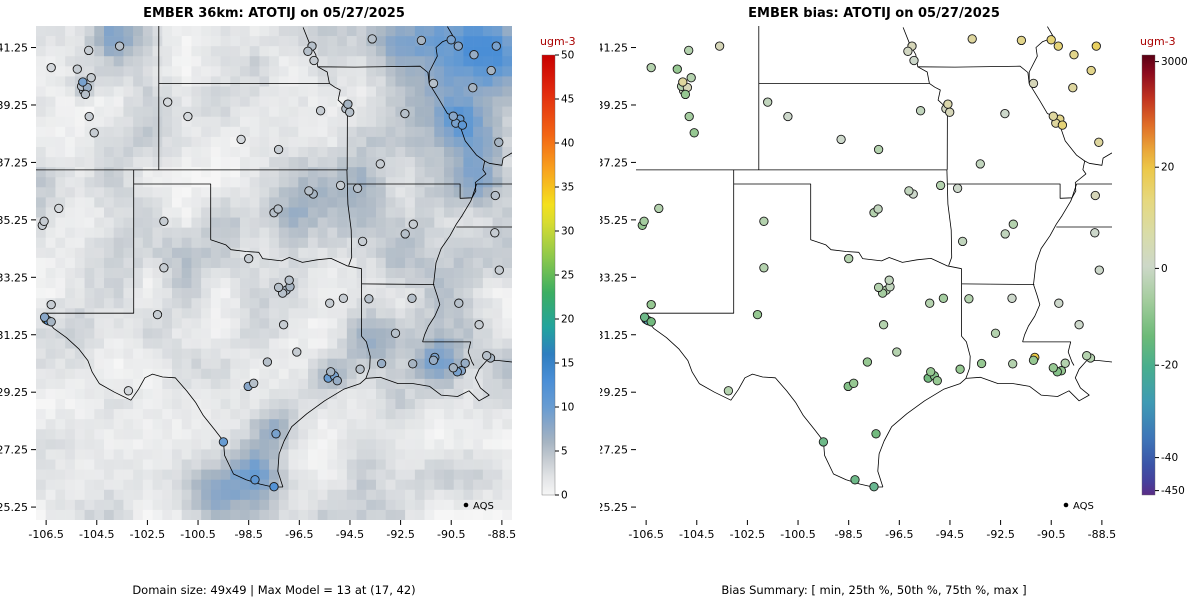  What do you see at coordinates (614, 507) in the screenshot?
I see `y-tick-label: 25.25` at bounding box center [614, 507].